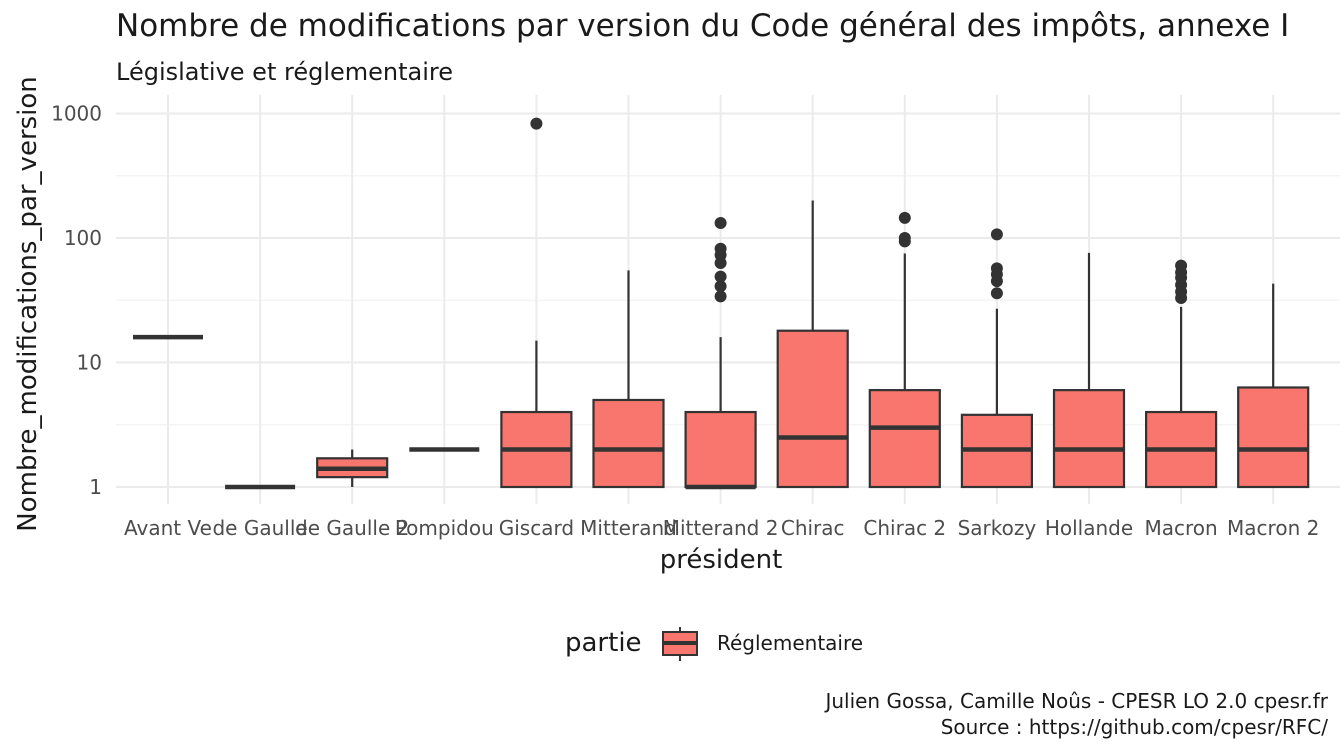 The height and width of the screenshot is (756, 1344). I want to click on box-giscard, so click(536, 303).